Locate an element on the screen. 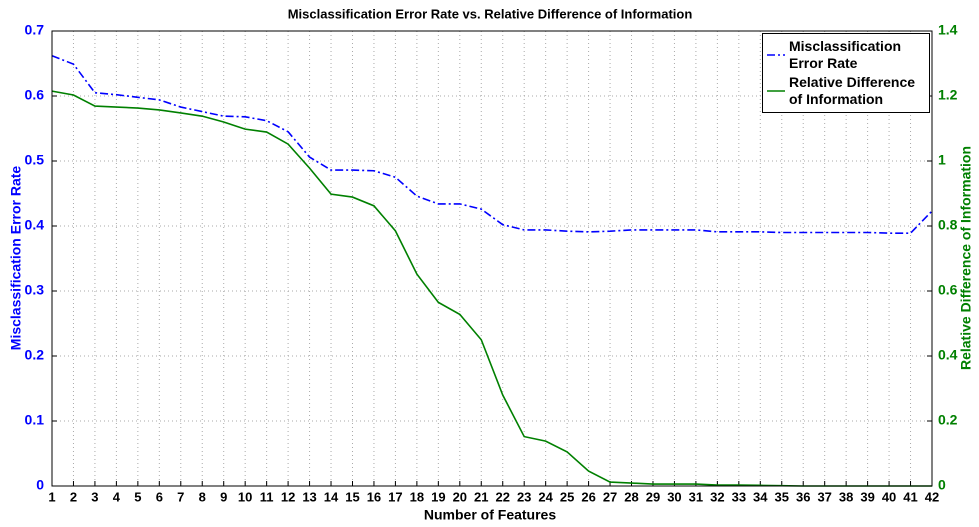  y2-tick-label: 0 is located at coordinates (942, 485).